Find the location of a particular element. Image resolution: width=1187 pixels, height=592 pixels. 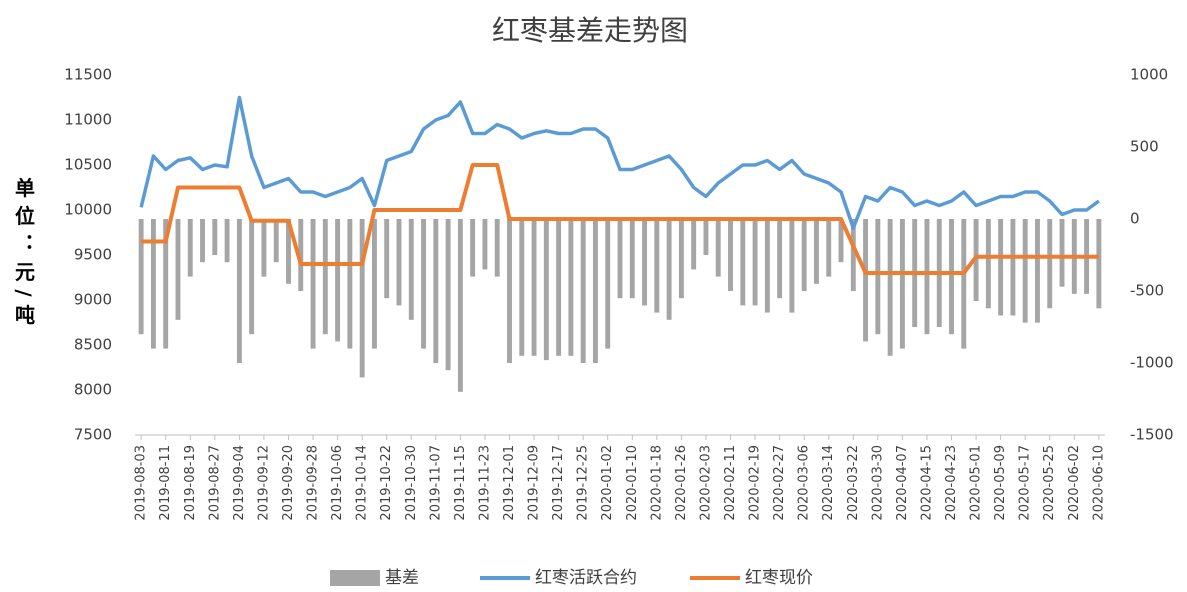

x-tick-label: 2020-01-02 is located at coordinates (607, 483).